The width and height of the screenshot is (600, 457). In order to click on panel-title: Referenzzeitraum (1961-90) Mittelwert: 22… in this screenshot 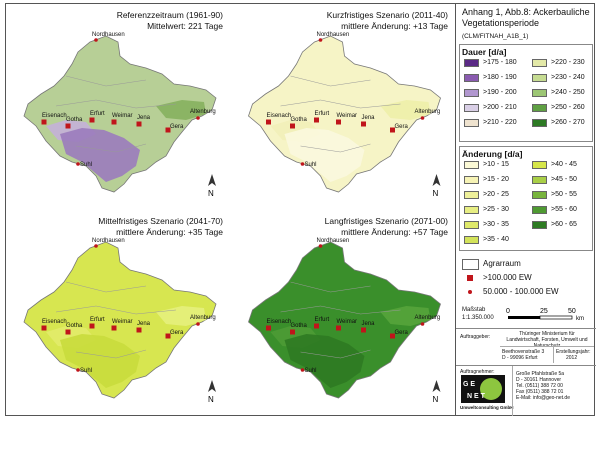, I will do `click(169, 20)`.